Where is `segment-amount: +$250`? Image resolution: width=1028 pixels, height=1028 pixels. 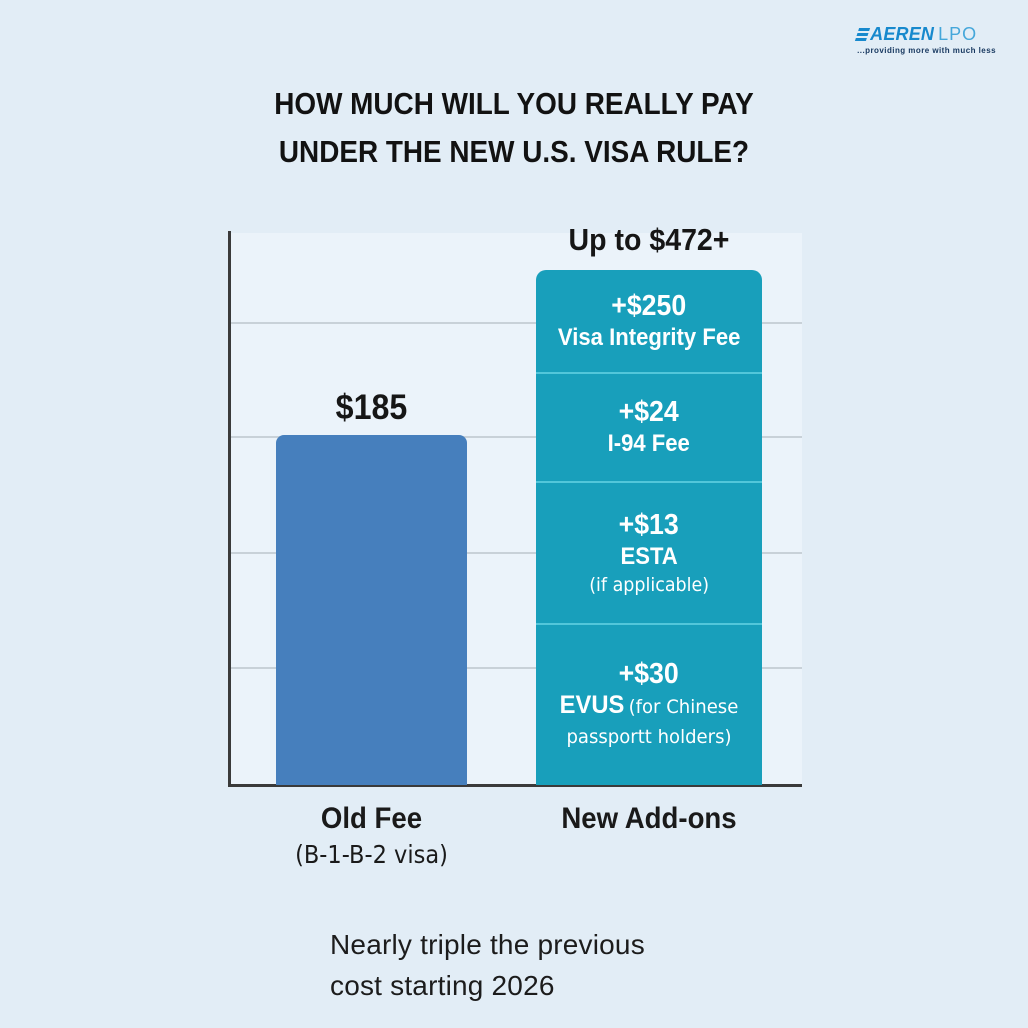 segment-amount: +$250 is located at coordinates (649, 305).